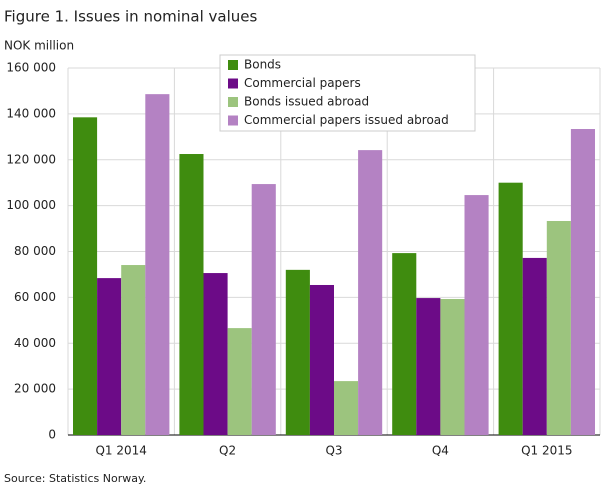 The height and width of the screenshot is (489, 609). I want to click on legend-label: Bonds, so click(262, 65).